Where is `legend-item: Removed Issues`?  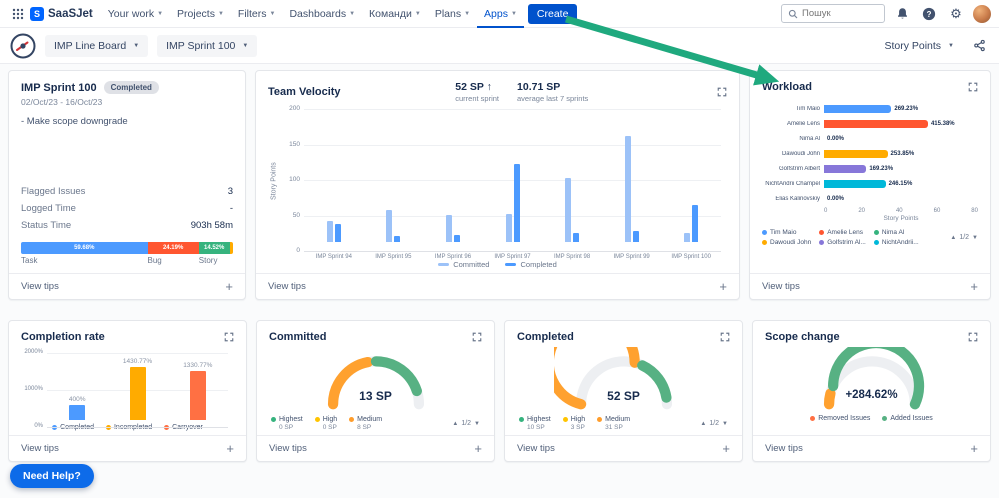 legend-item: Removed Issues is located at coordinates (840, 418).